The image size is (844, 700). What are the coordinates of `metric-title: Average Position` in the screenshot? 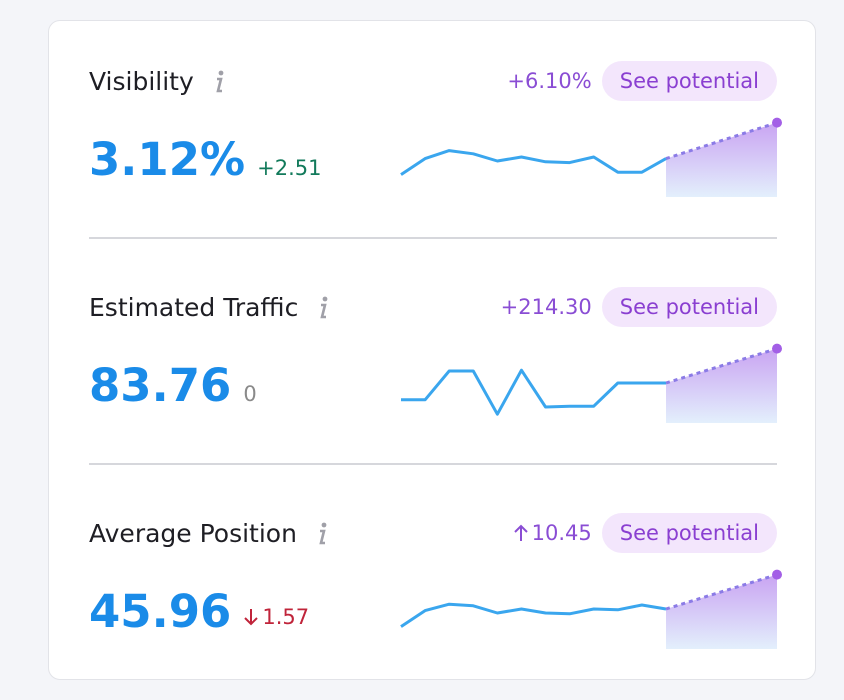 It's located at (193, 533).